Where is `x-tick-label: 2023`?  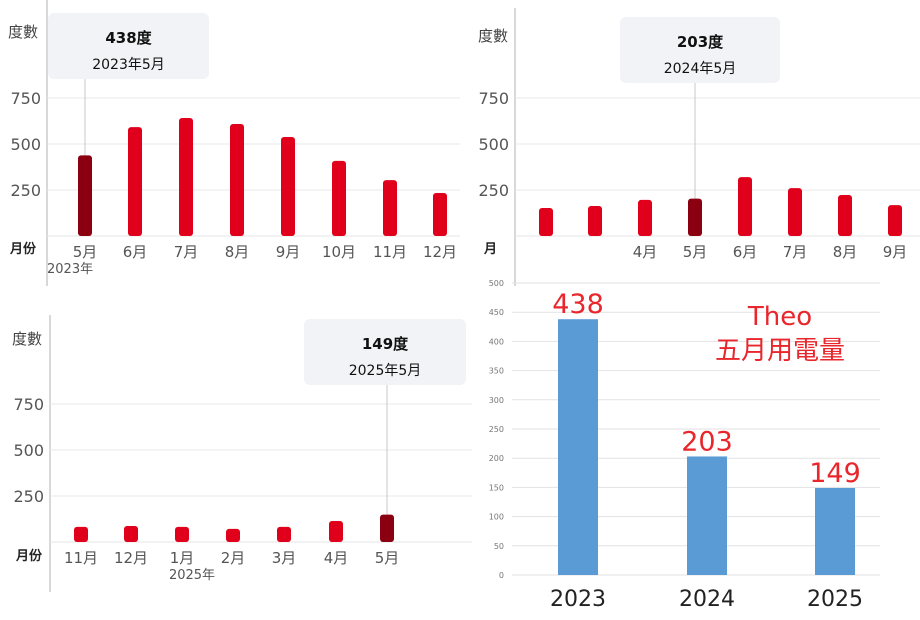 x-tick-label: 2023 is located at coordinates (578, 599).